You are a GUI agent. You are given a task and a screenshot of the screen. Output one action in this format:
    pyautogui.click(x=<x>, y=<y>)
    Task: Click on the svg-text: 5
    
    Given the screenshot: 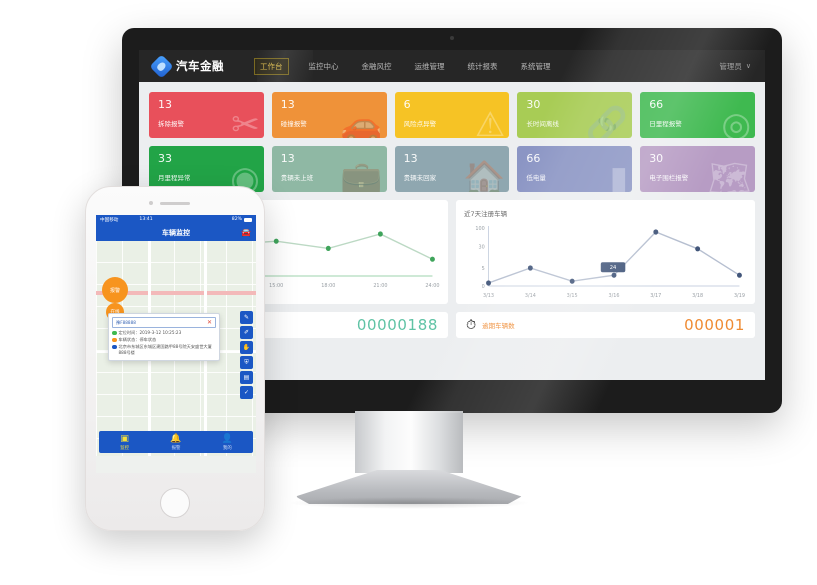 What is the action you would take?
    pyautogui.click(x=483, y=269)
    